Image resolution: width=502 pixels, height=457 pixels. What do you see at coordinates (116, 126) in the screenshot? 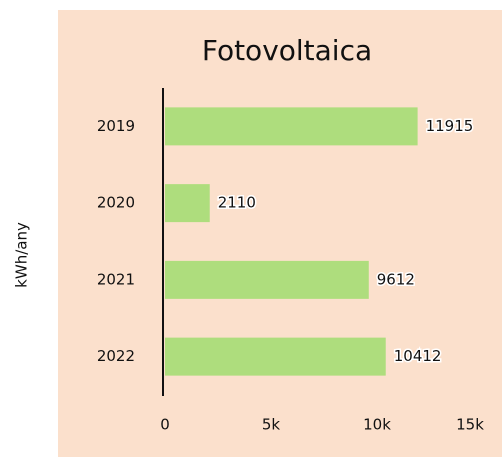
I see `y-tick-label: 2019` at bounding box center [116, 126].